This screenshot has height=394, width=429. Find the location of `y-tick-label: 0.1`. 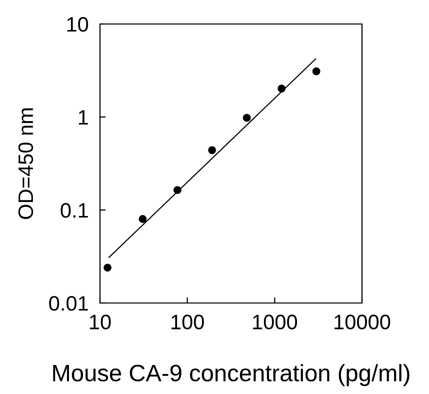

y-tick-label: 0.1 is located at coordinates (74, 210).